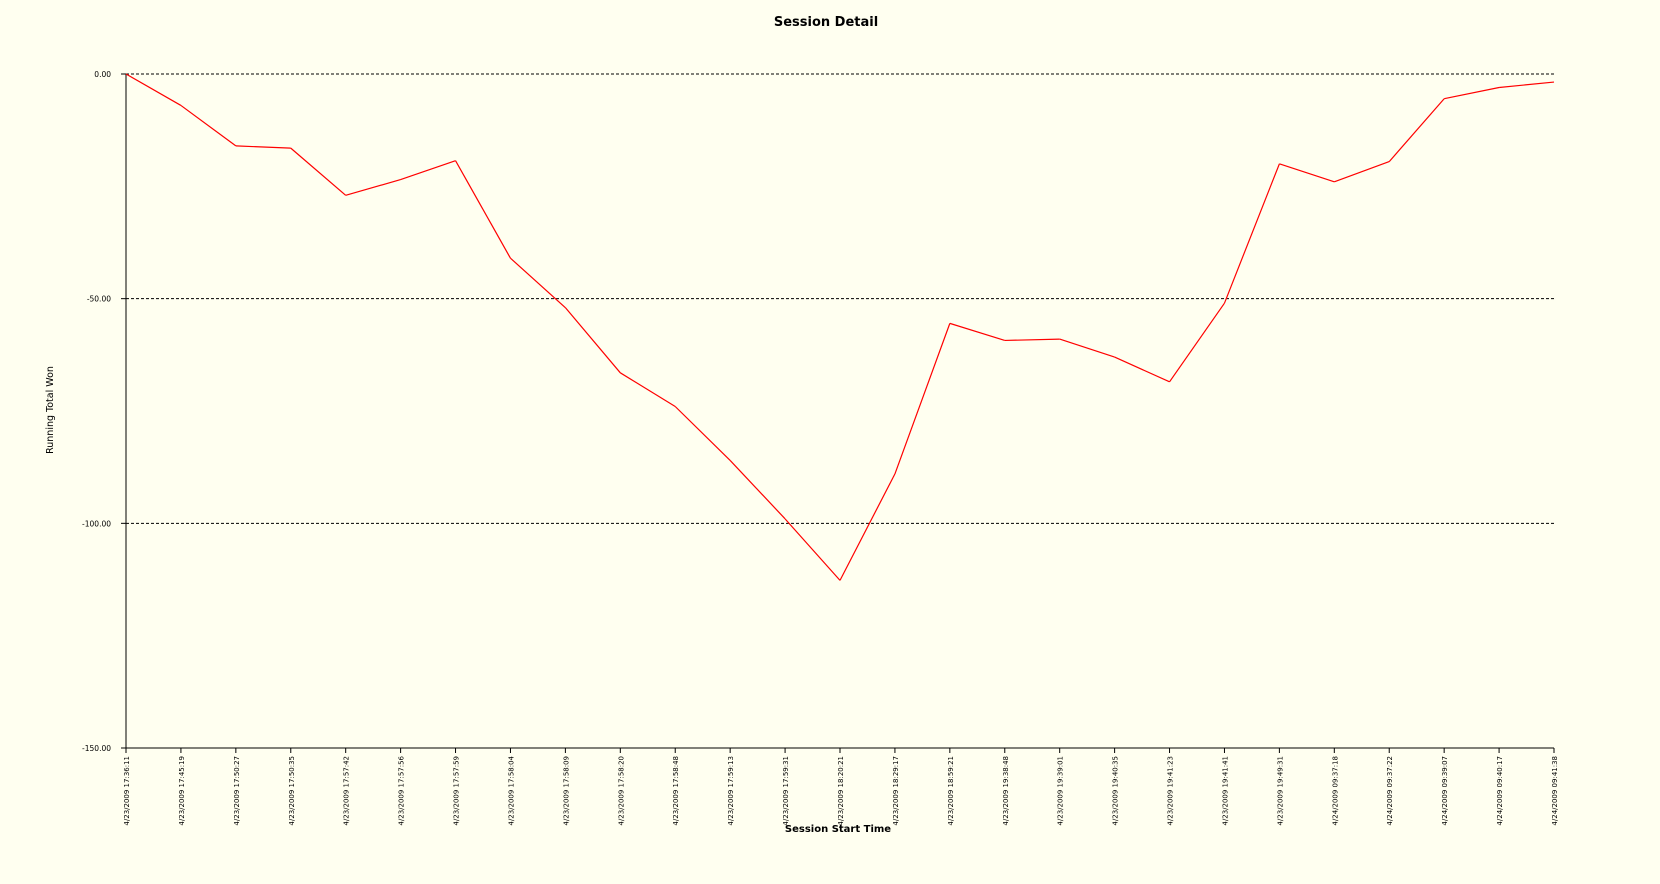 This screenshot has height=884, width=1660. What do you see at coordinates (621, 791) in the screenshot?
I see `x-tick-label: 4/23/2009 17:58:20` at bounding box center [621, 791].